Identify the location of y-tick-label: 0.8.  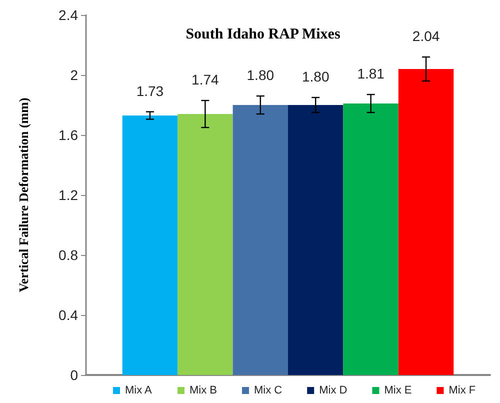
(68, 255).